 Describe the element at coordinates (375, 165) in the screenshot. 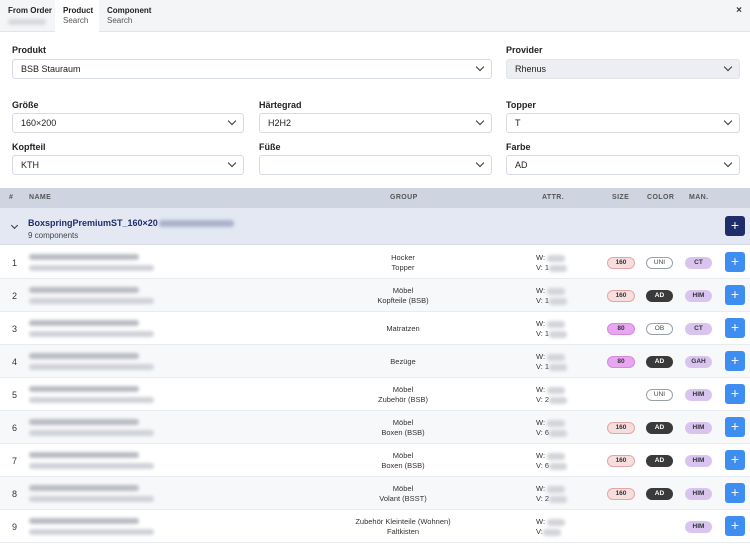

I see `fuesse-select` at that location.